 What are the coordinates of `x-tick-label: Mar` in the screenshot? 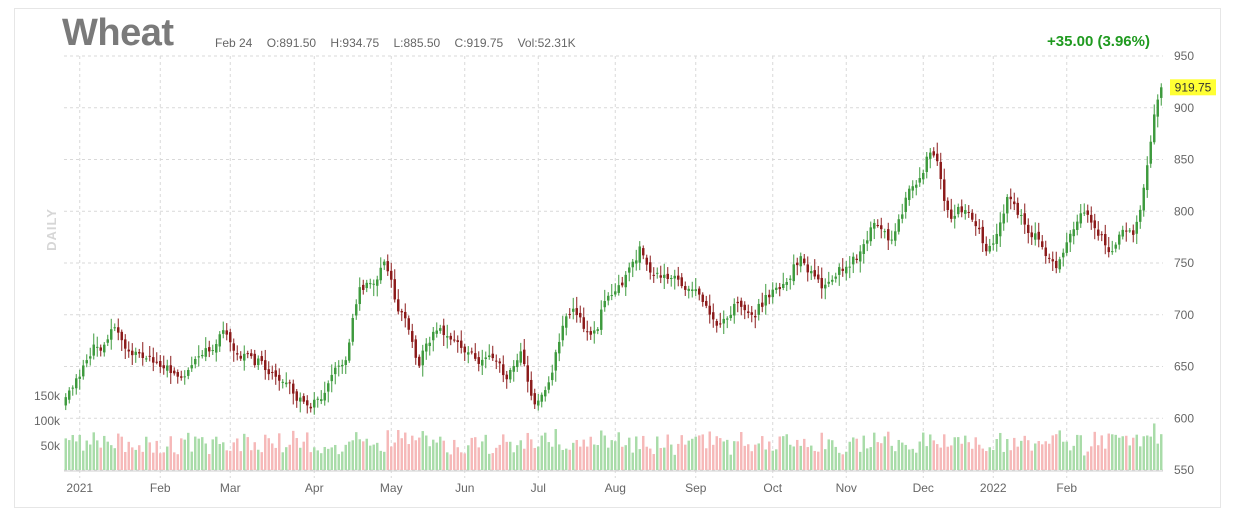 It's located at (230, 488).